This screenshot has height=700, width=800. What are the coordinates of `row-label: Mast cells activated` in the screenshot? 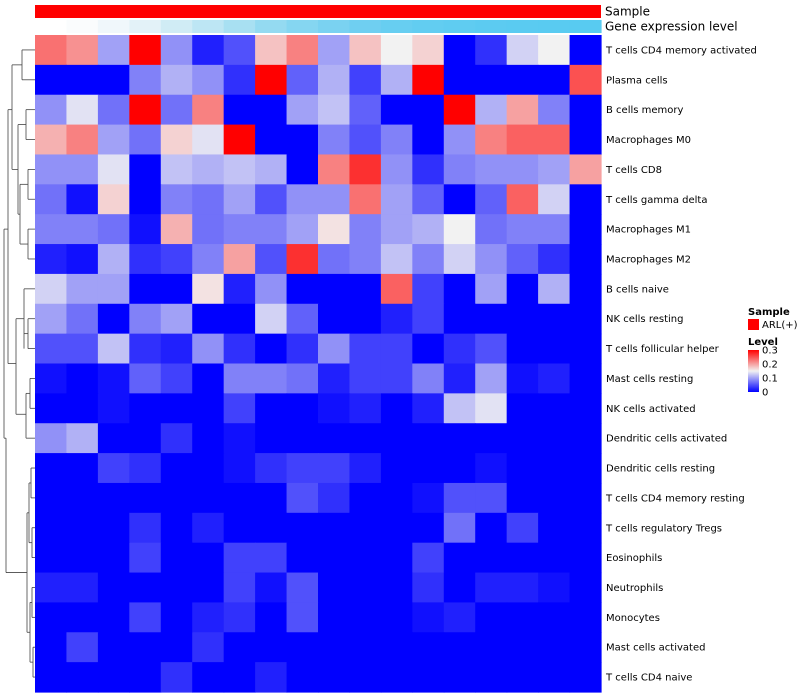 It's located at (655, 648).